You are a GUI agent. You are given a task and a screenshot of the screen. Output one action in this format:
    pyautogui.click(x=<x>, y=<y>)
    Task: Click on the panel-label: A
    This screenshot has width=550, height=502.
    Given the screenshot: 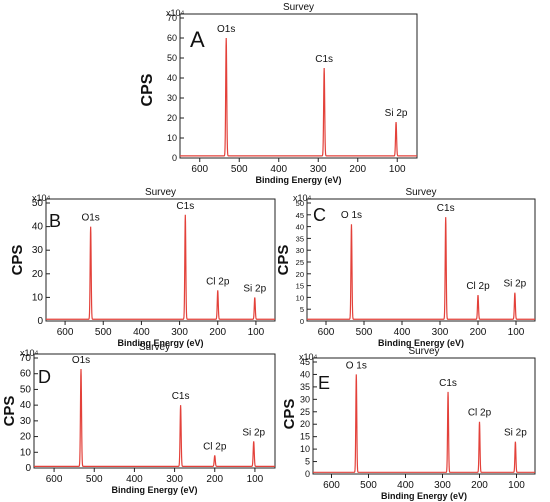 What is the action you would take?
    pyautogui.click(x=197, y=39)
    